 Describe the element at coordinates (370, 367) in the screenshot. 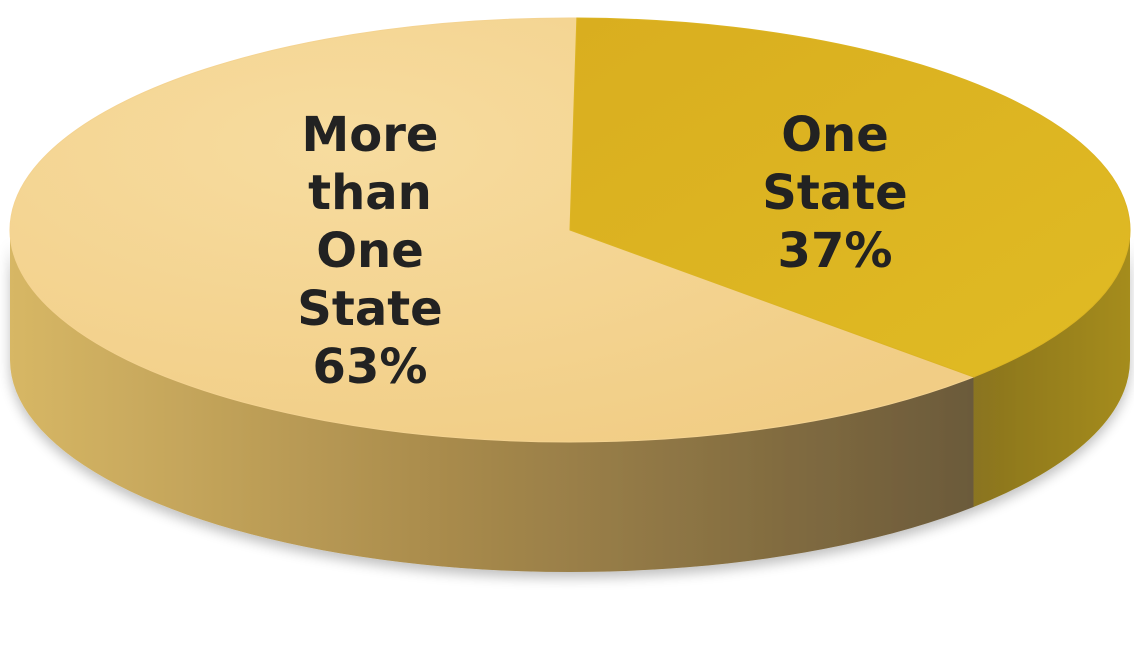

I see `slice-value-label: 63%` at that location.